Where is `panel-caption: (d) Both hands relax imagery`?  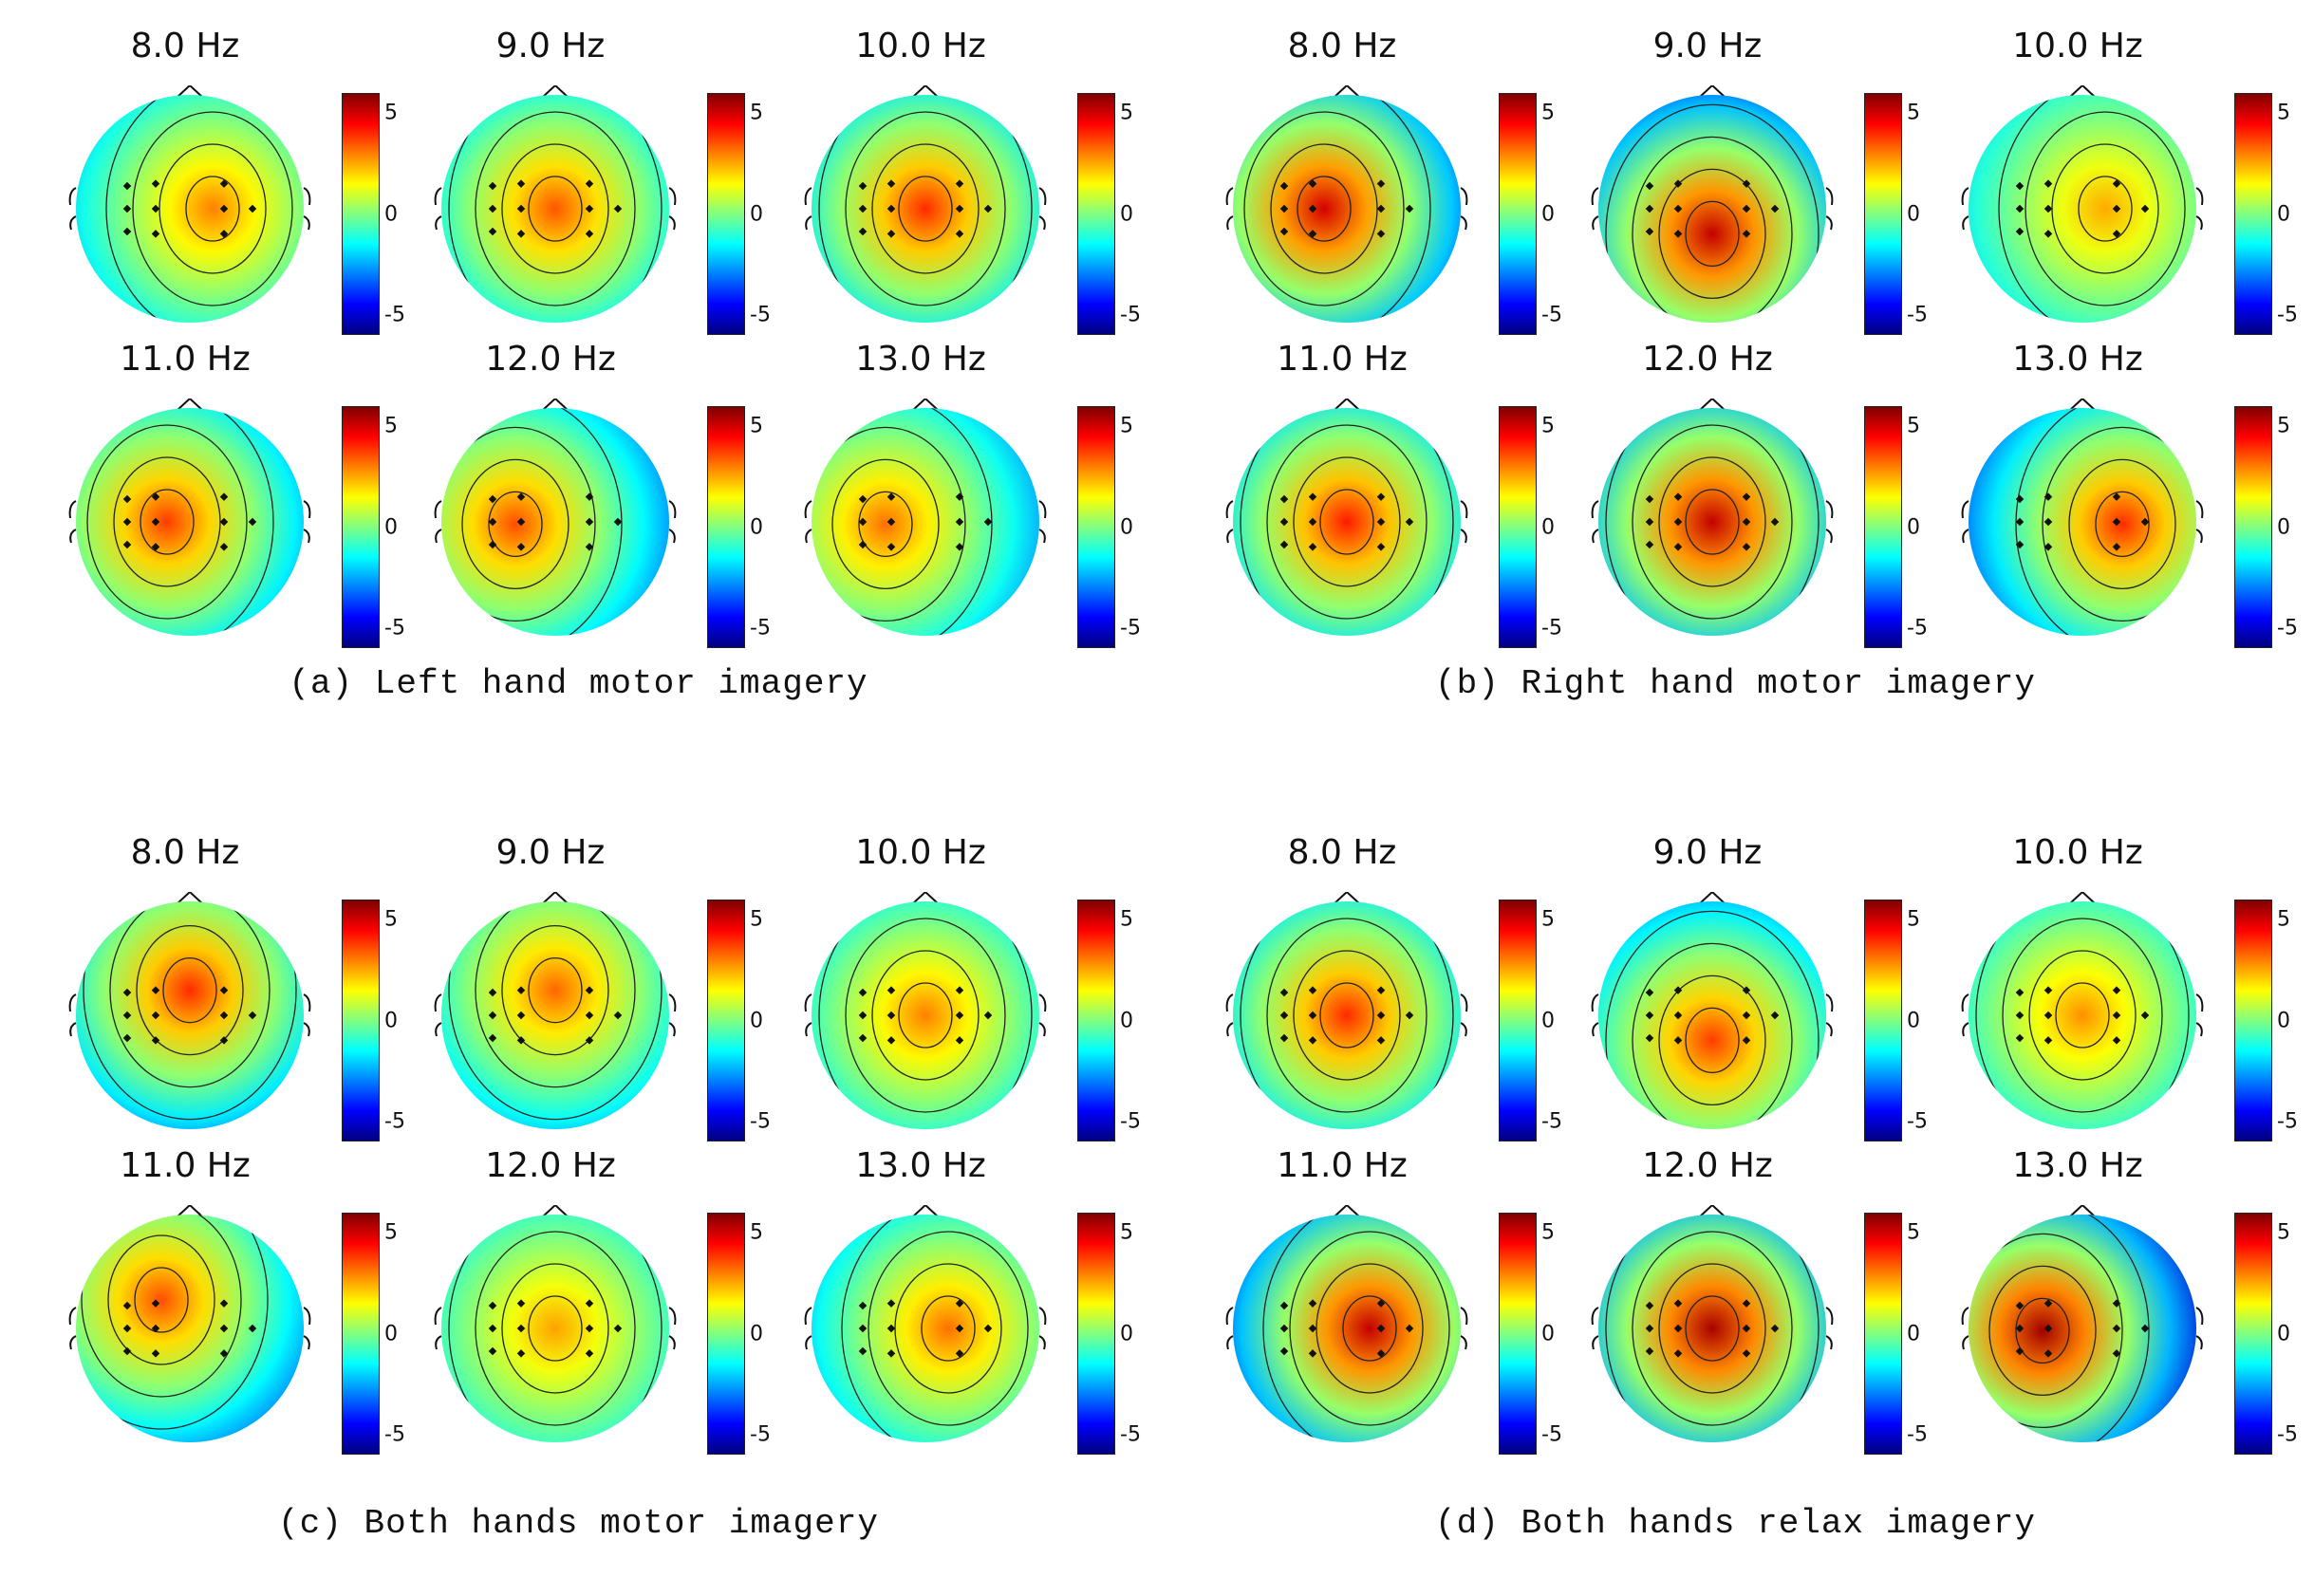 panel-caption: (d) Both hands relax imagery is located at coordinates (1735, 1523).